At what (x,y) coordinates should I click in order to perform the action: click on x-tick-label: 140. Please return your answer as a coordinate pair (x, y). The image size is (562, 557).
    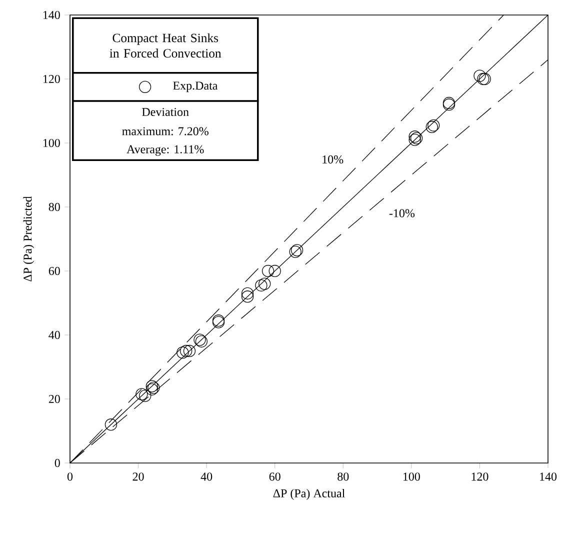
    Looking at the image, I should click on (548, 476).